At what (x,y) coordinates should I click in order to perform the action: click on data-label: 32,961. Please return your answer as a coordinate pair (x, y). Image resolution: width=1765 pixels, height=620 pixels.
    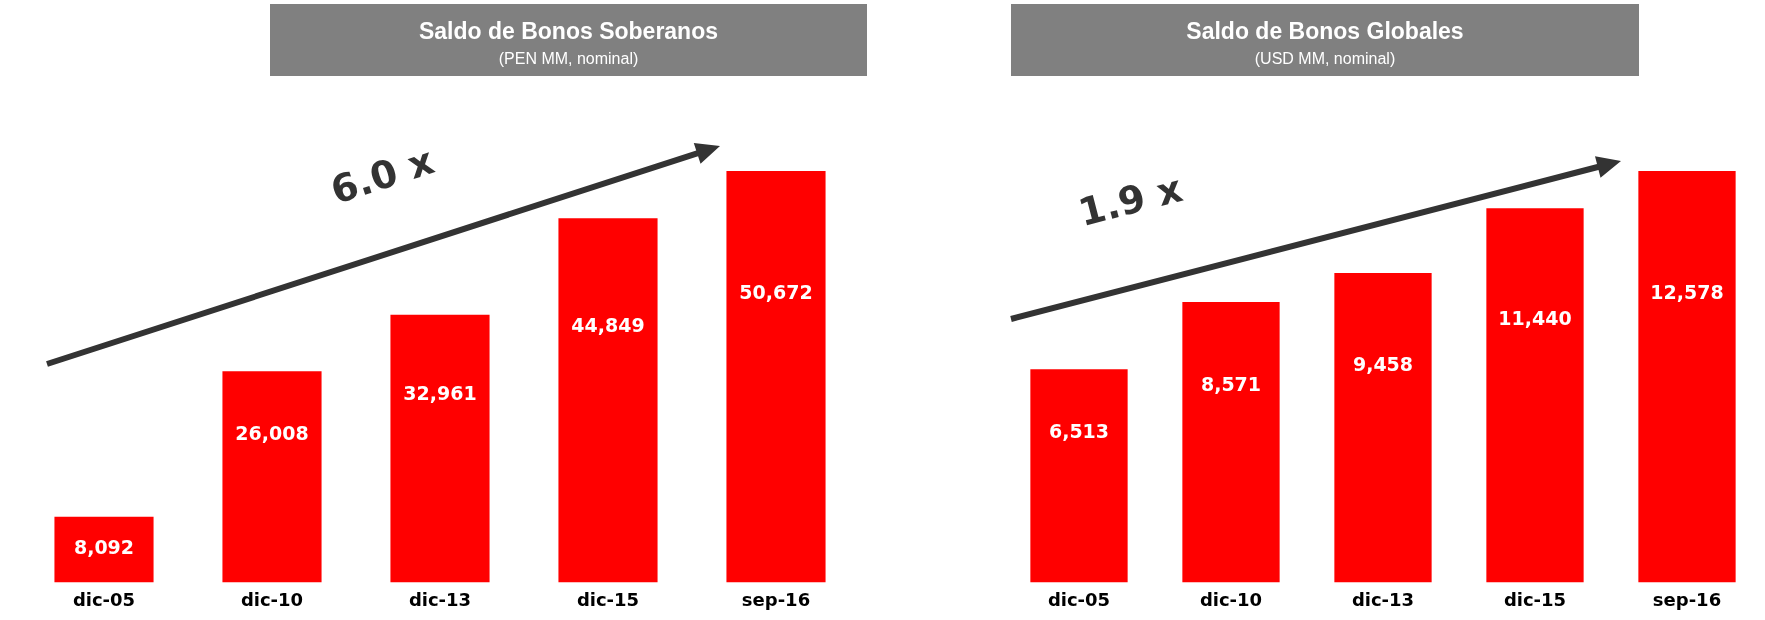
    Looking at the image, I should click on (440, 393).